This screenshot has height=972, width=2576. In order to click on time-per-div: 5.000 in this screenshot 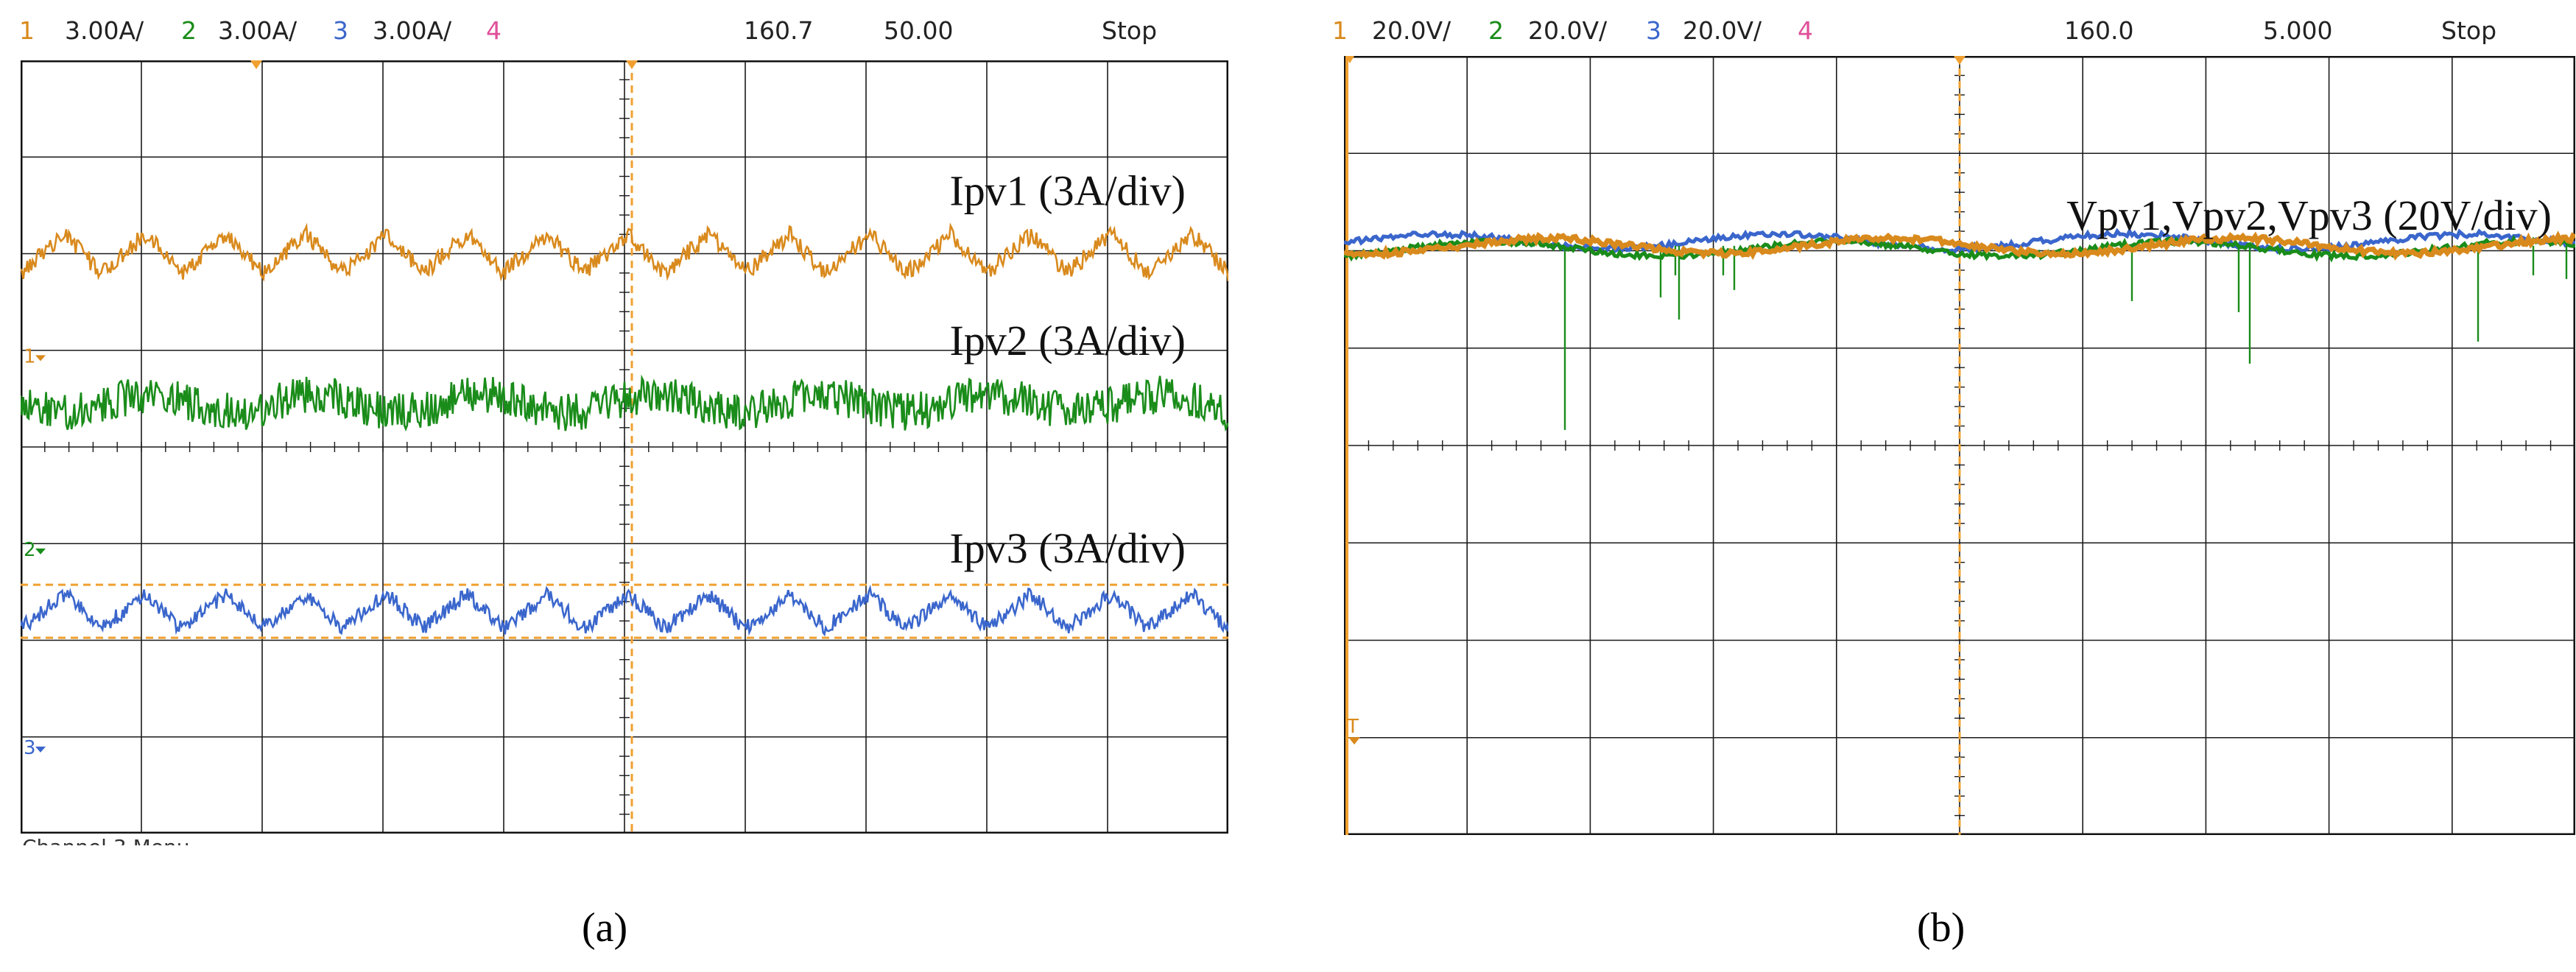, I will do `click(2298, 30)`.